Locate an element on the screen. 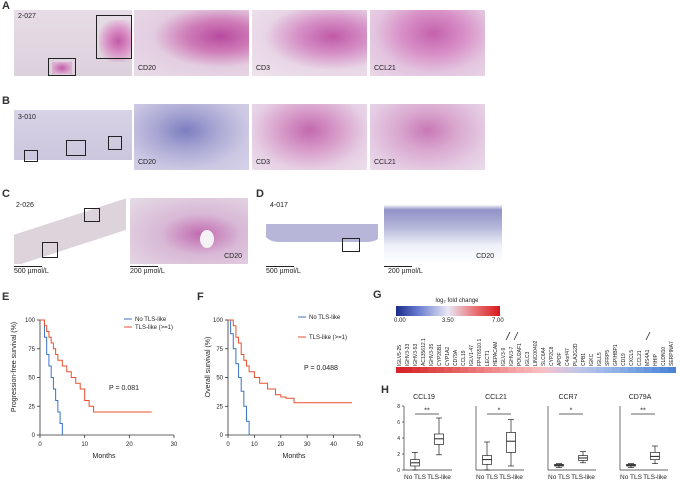  gene-label: PLA2G2D is located at coordinates (576, 354).